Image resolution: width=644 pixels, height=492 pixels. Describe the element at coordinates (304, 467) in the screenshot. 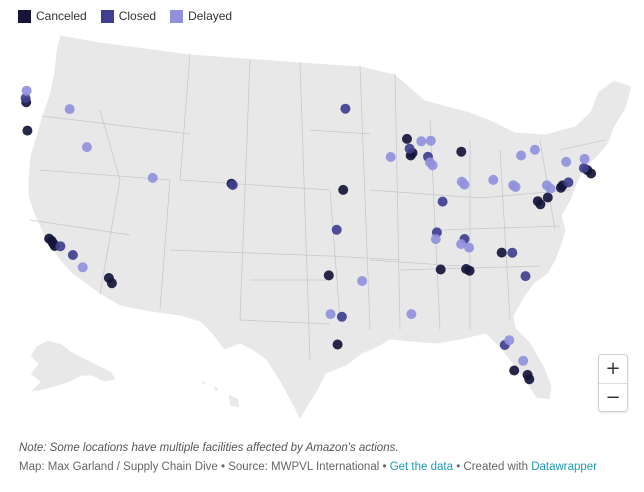

I see `footer-source: Source: MWPVL International` at that location.